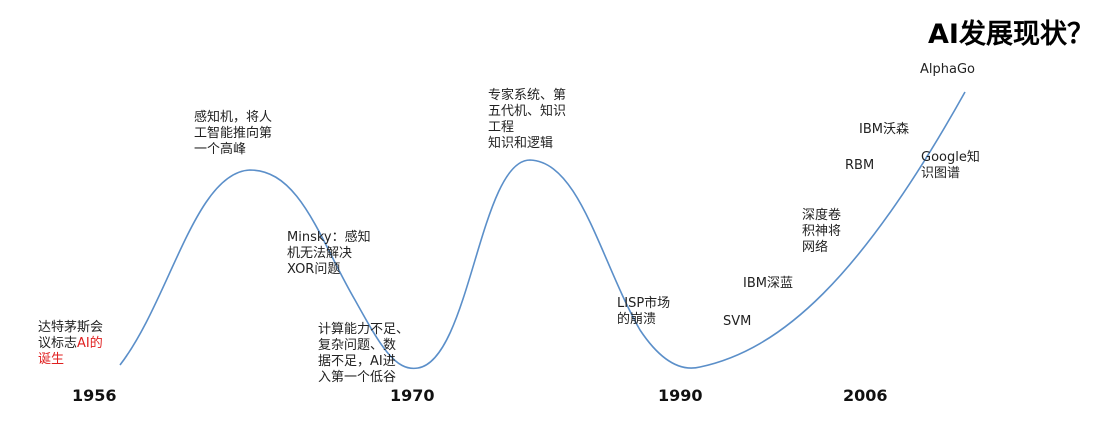  What do you see at coordinates (884, 129) in the screenshot?
I see `annotation-ibm-watson: IBM沃森` at bounding box center [884, 129].